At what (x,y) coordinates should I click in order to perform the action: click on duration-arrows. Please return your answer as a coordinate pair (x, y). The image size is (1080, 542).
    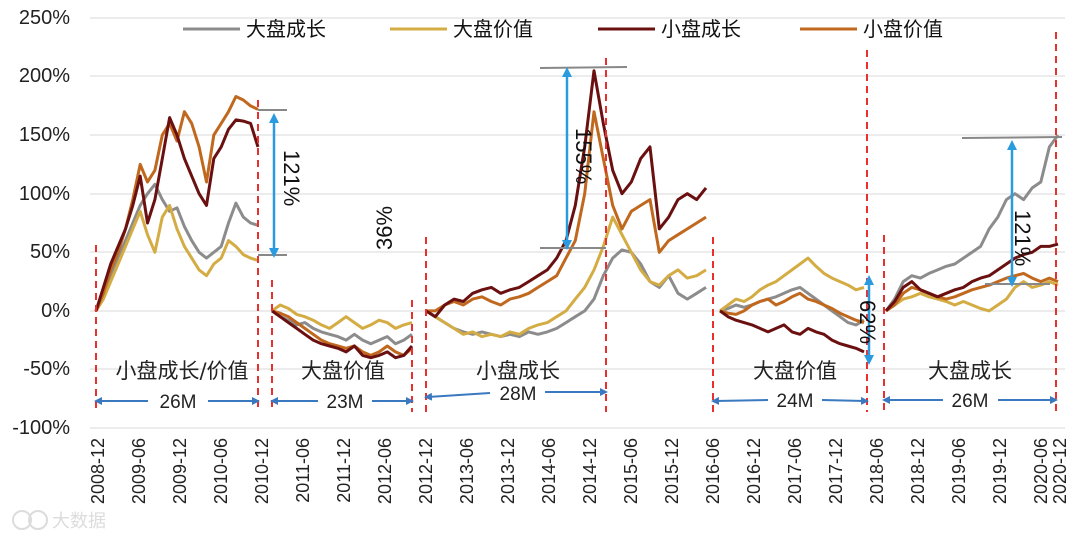
    Looking at the image, I should click on (576, 396).